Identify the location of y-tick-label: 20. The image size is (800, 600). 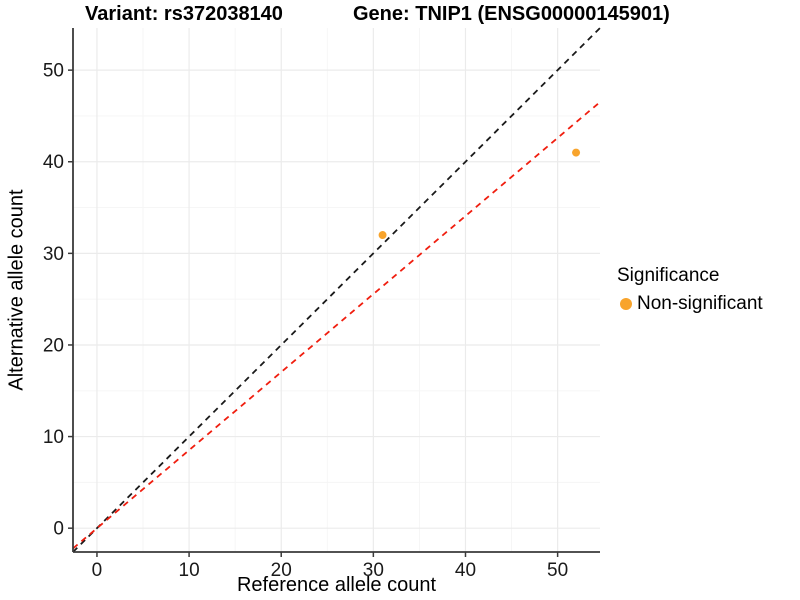
(53, 345).